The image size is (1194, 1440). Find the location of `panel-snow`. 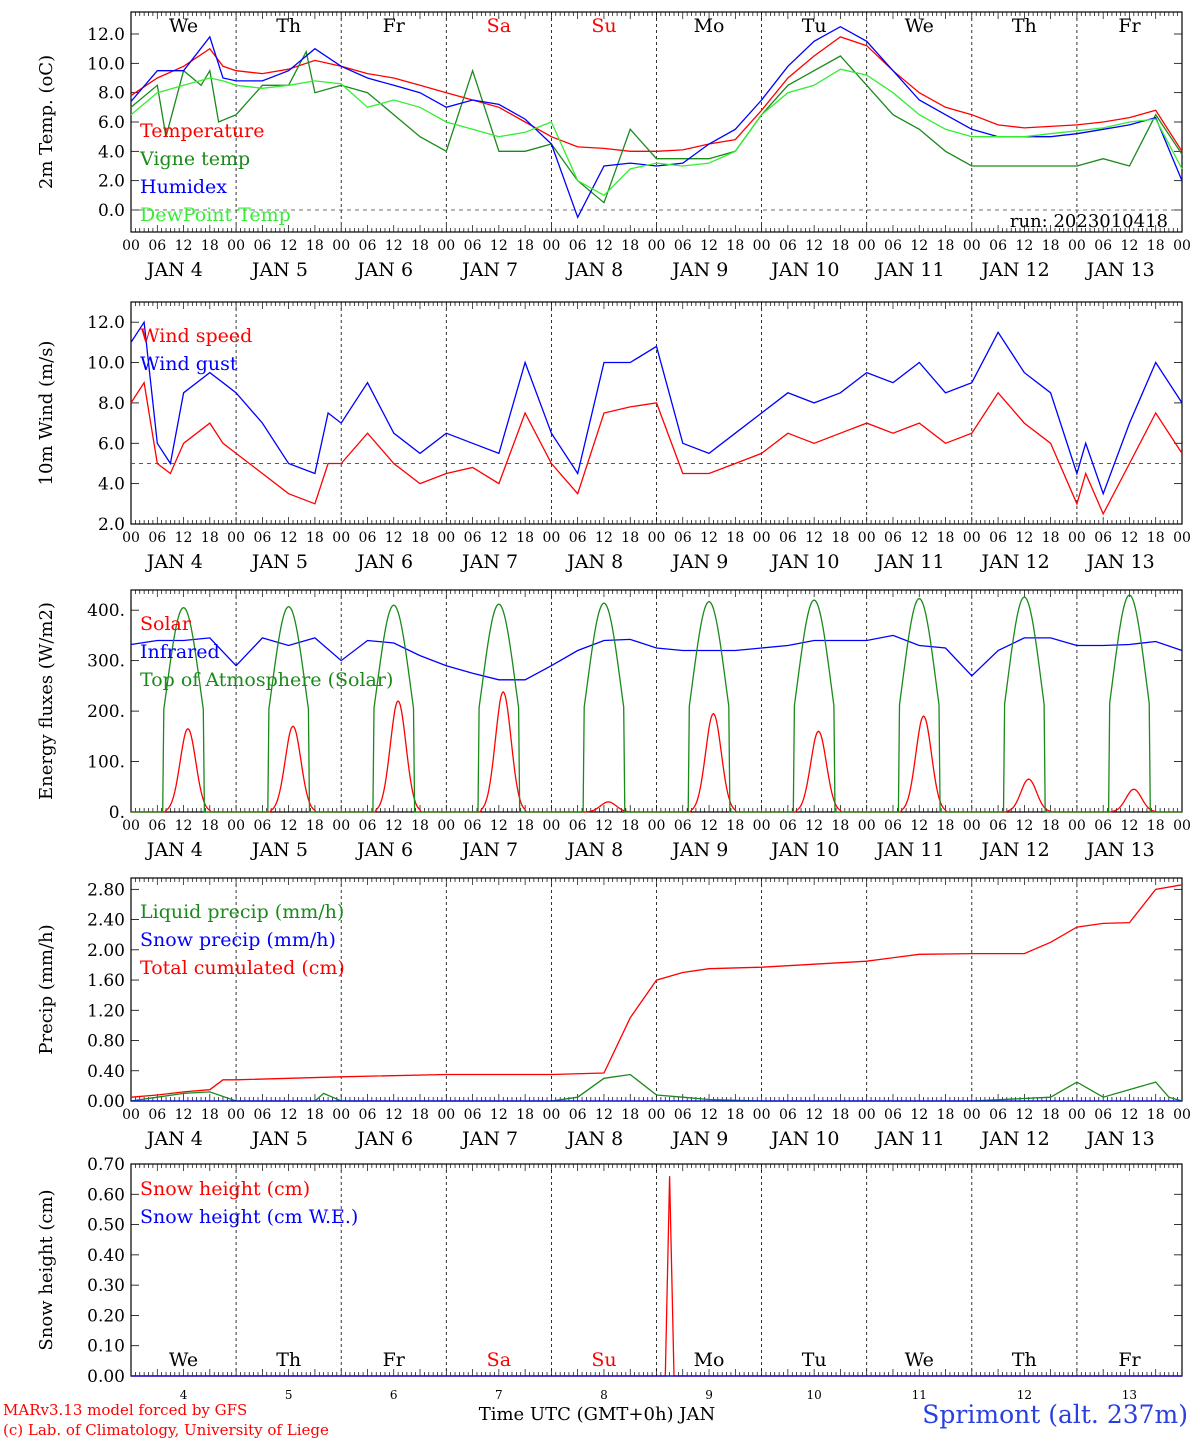

panel-snow is located at coordinates (656, 1270).